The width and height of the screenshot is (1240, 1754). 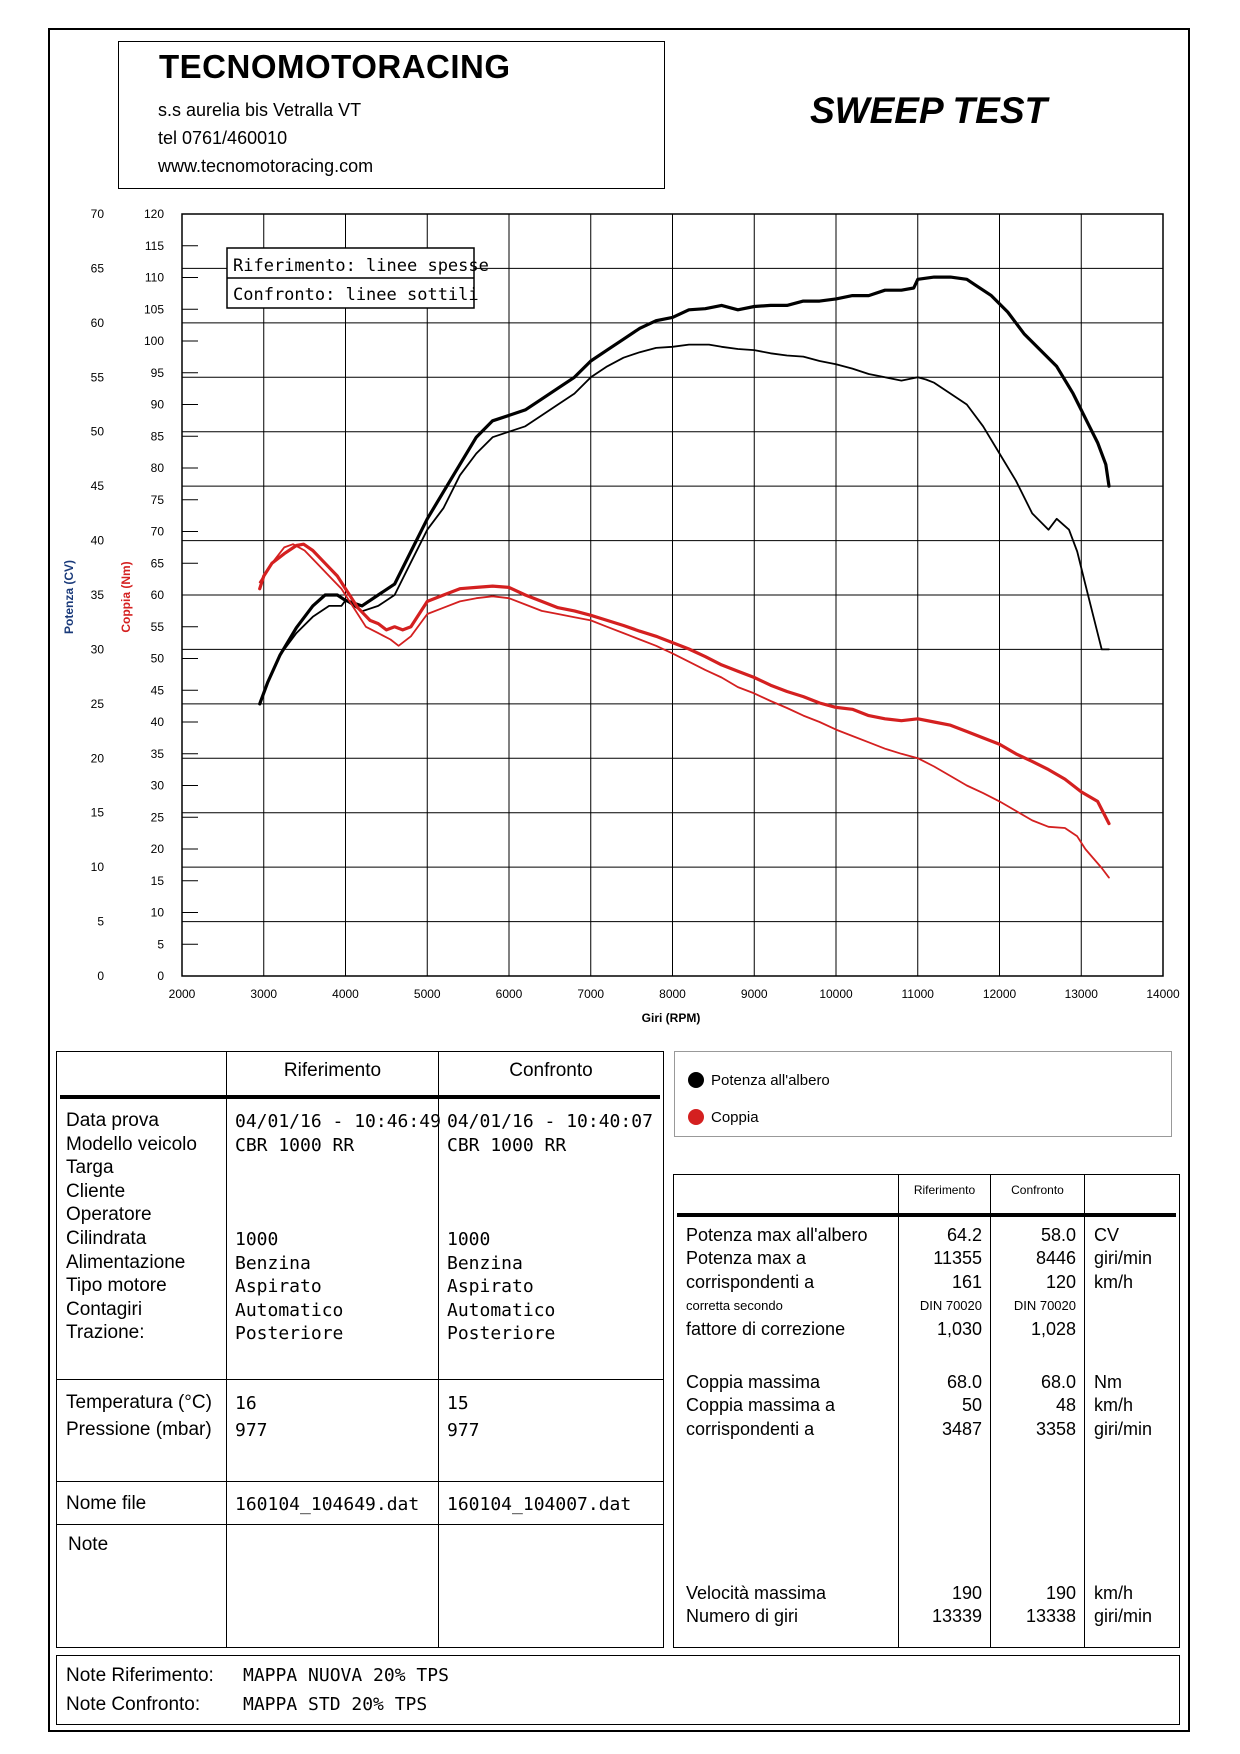 What do you see at coordinates (104, 1309) in the screenshot?
I see `info-row-label: Contagiri` at bounding box center [104, 1309].